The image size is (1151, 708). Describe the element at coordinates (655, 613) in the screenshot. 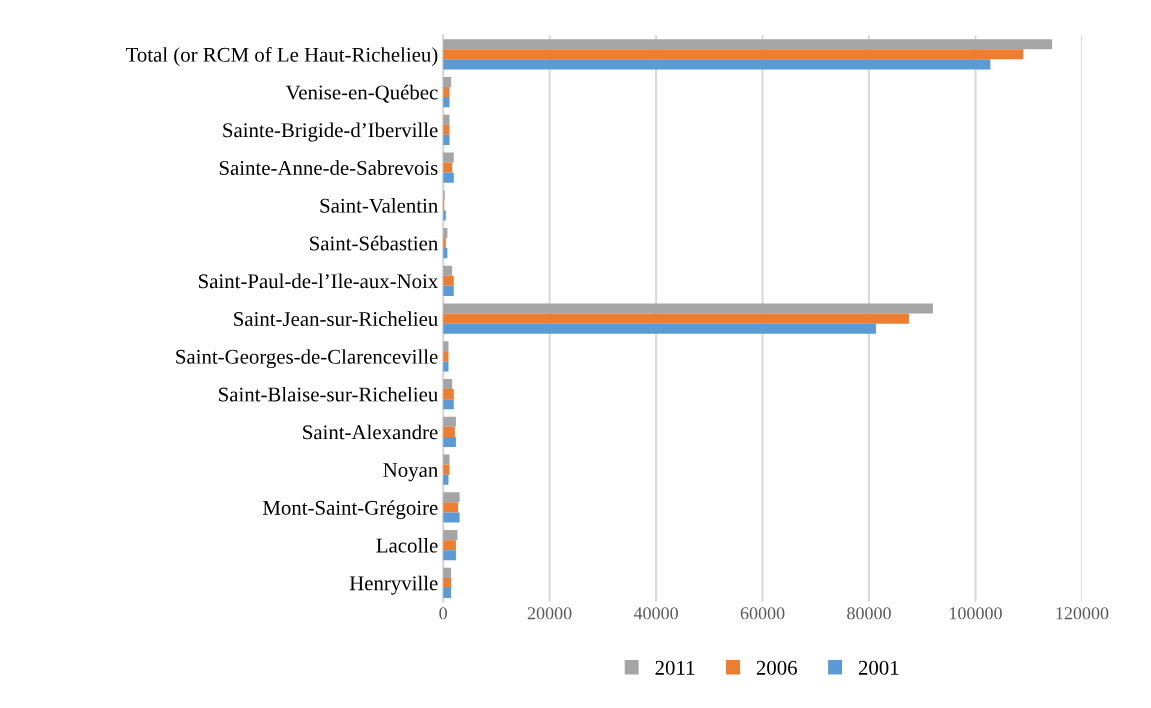

I see `x-tick-label: 40000` at that location.